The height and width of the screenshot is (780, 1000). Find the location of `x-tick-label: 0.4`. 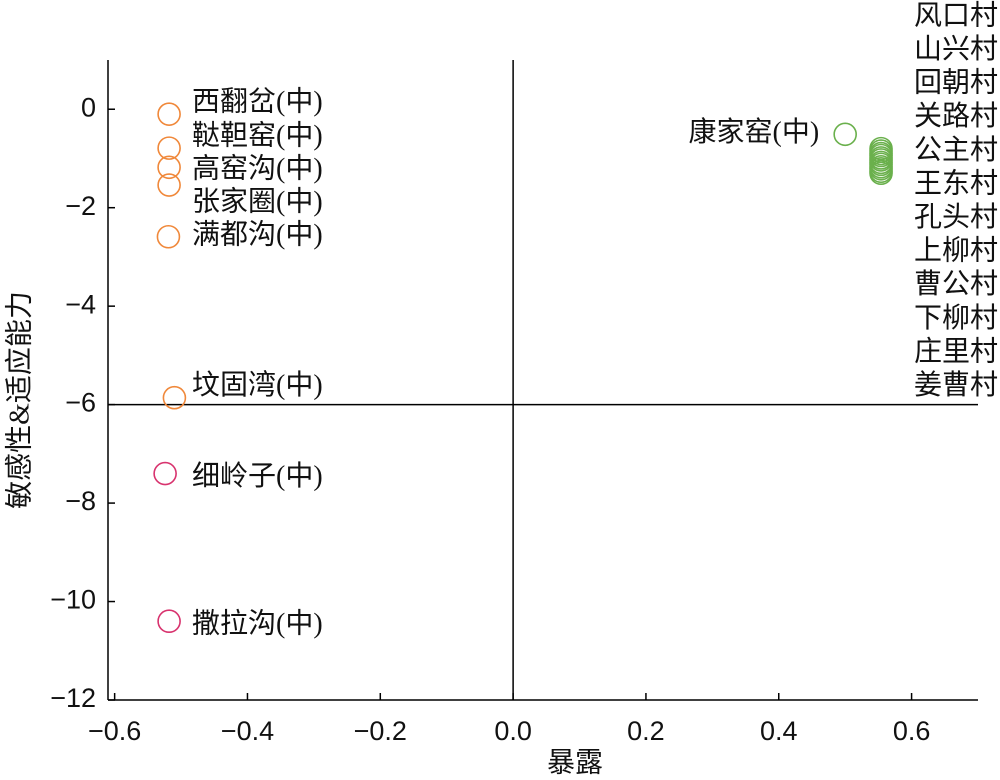

x-tick-label: 0.4 is located at coordinates (779, 731).